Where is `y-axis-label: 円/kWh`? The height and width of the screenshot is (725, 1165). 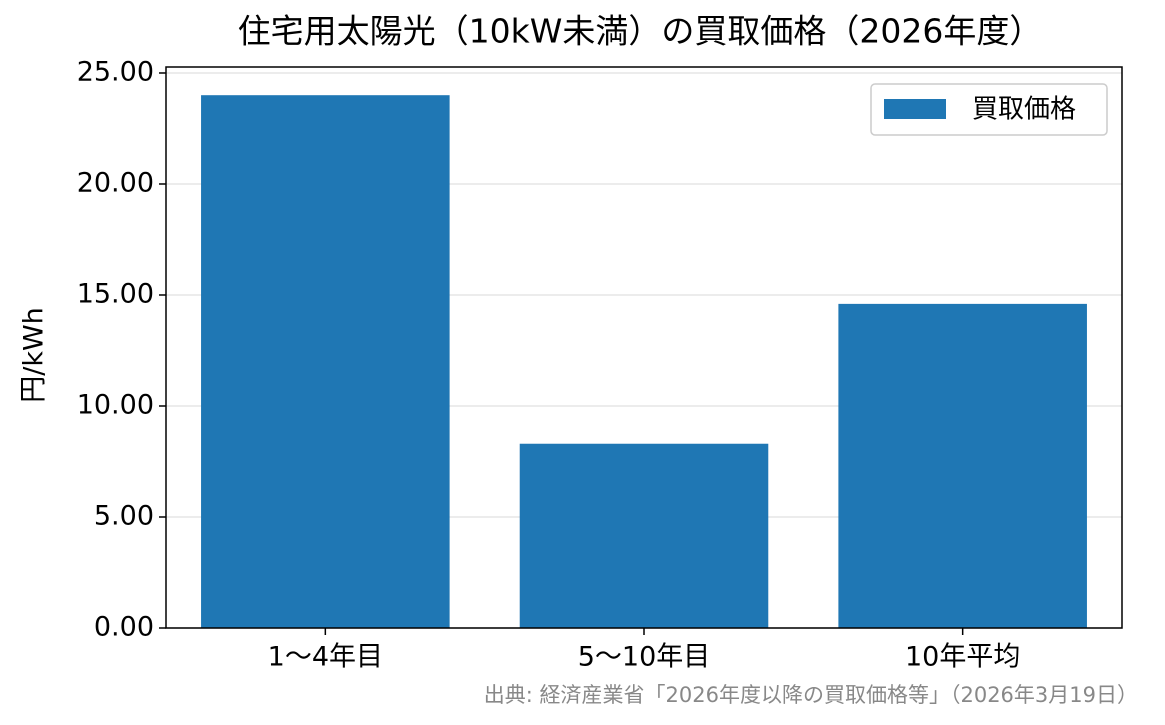
y-axis-label: 円/kWh is located at coordinates (34, 355).